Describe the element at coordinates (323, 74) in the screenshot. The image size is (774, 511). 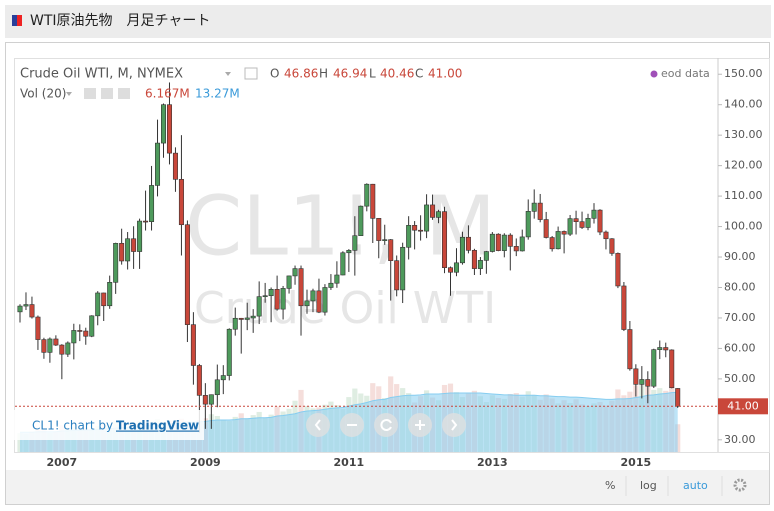
I see `ohlc-key: H` at that location.